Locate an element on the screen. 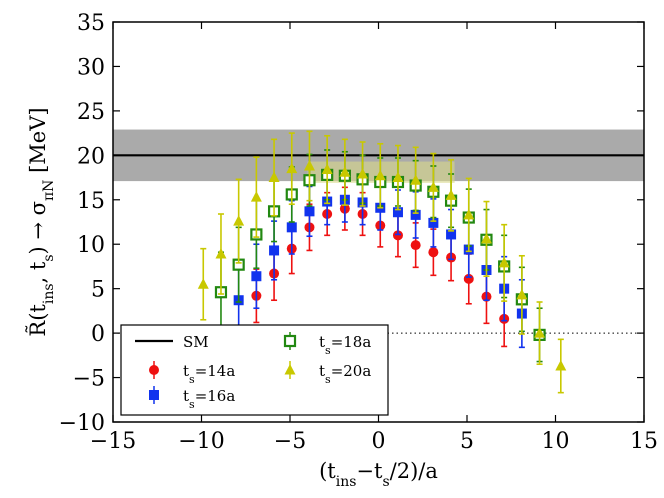 The width and height of the screenshot is (664, 498). y-tick-label: 15 is located at coordinates (91, 201).